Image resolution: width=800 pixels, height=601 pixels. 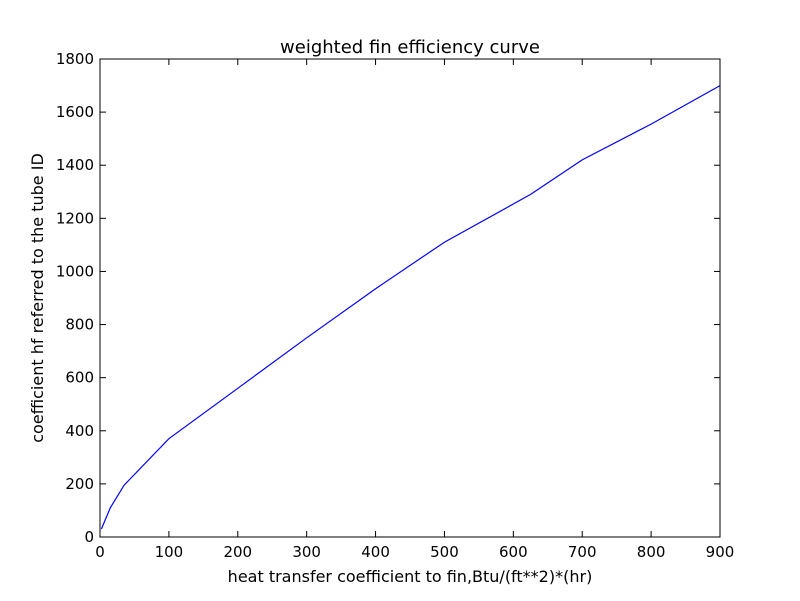 I want to click on y-tick-label: 1800, so click(x=75, y=59).